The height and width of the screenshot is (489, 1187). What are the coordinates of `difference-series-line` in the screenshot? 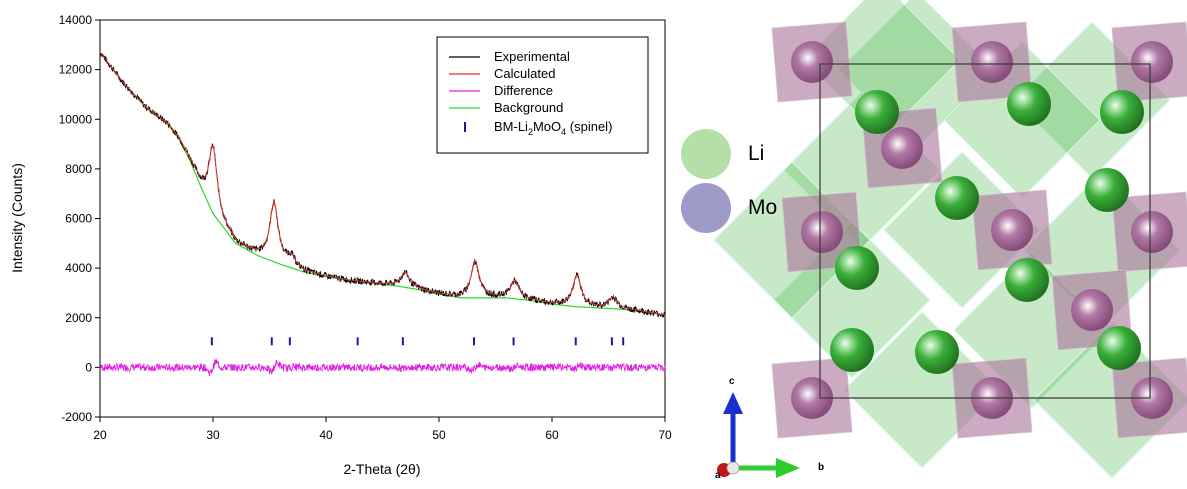 It's located at (382, 367).